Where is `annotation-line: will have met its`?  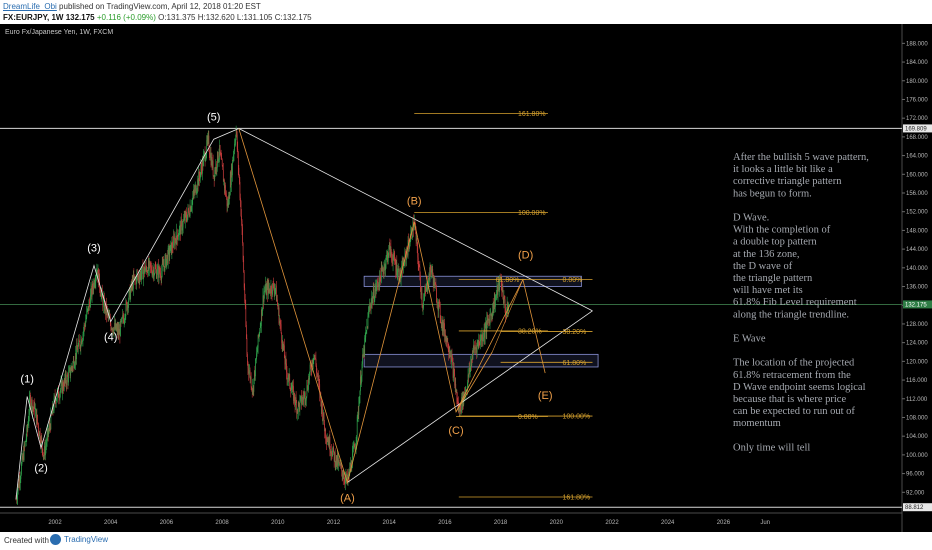 annotation-line: will have met its is located at coordinates (768, 290).